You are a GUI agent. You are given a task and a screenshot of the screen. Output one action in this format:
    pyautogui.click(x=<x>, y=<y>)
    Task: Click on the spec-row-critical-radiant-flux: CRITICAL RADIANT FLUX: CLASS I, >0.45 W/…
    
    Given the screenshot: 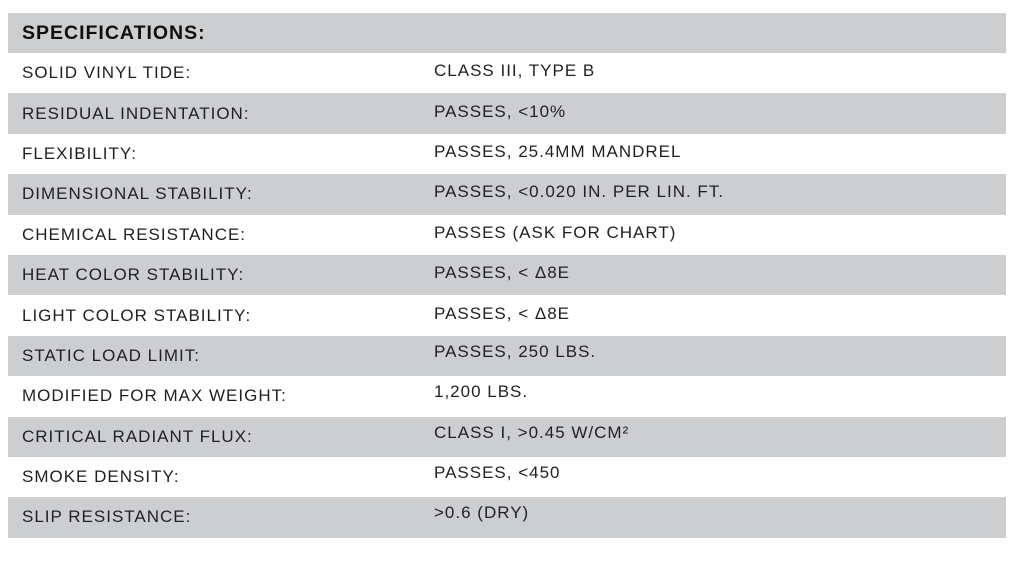 What is the action you would take?
    pyautogui.click(x=507, y=436)
    